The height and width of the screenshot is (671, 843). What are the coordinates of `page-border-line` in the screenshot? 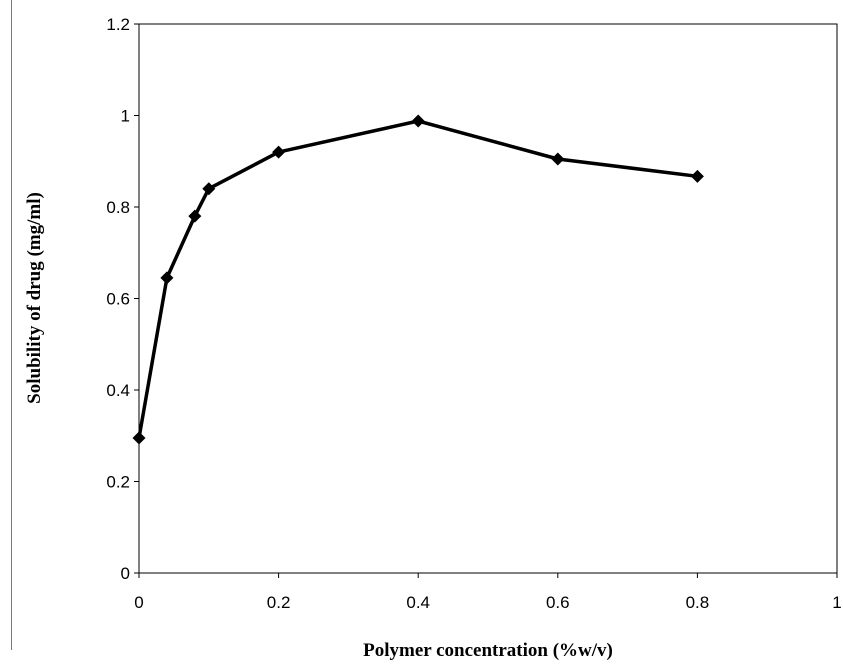 It's located at (11, 325).